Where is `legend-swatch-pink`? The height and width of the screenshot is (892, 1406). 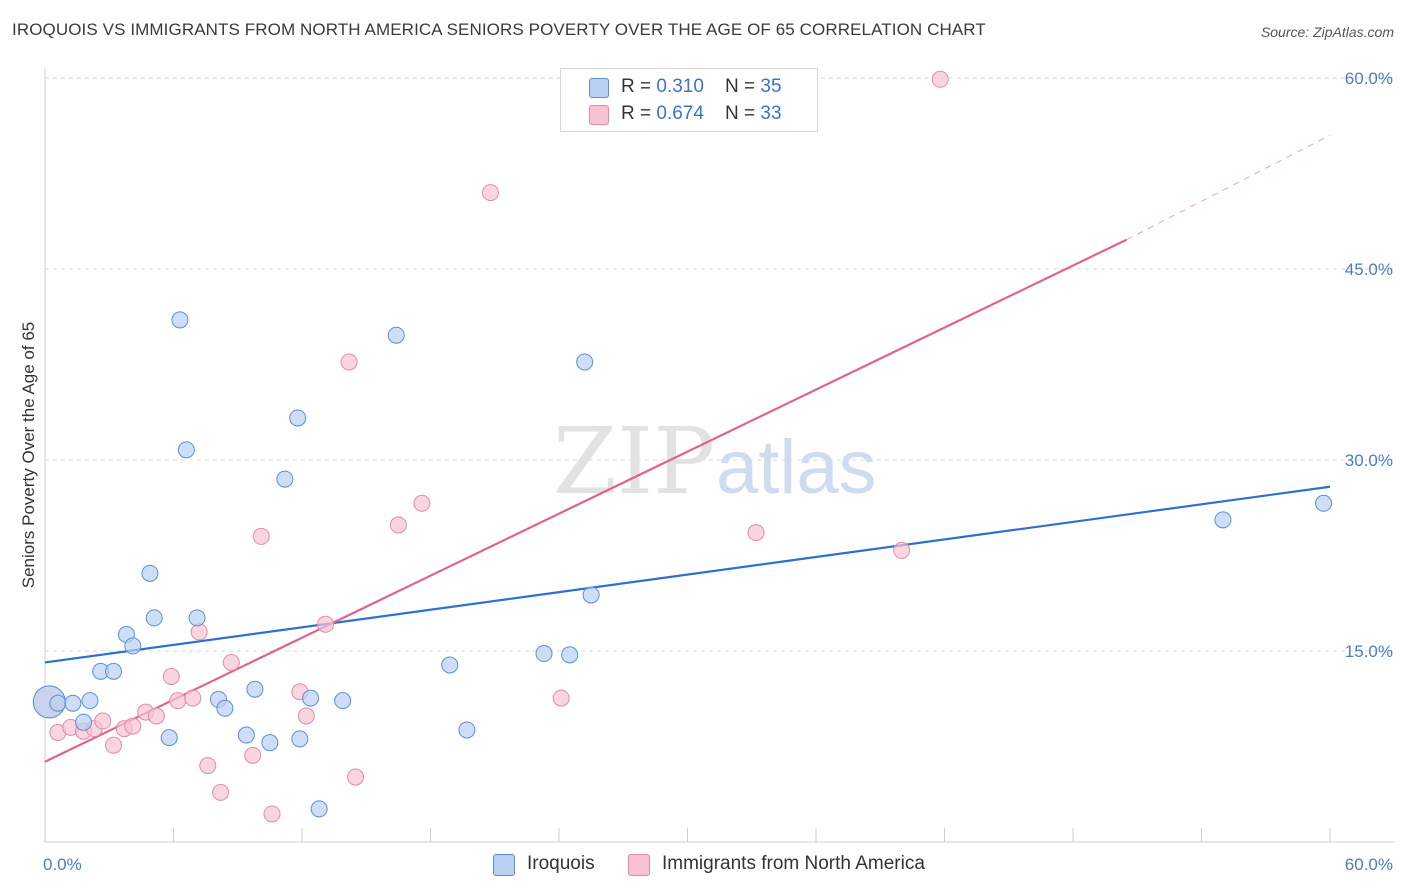
legend-swatch-pink is located at coordinates (599, 115).